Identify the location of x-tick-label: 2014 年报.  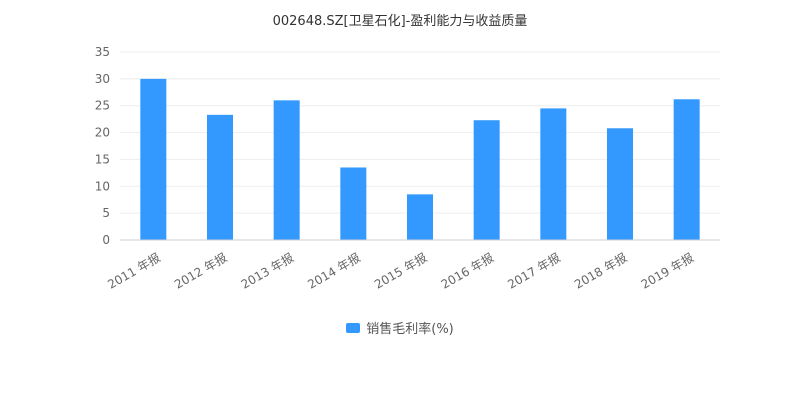
(334, 271).